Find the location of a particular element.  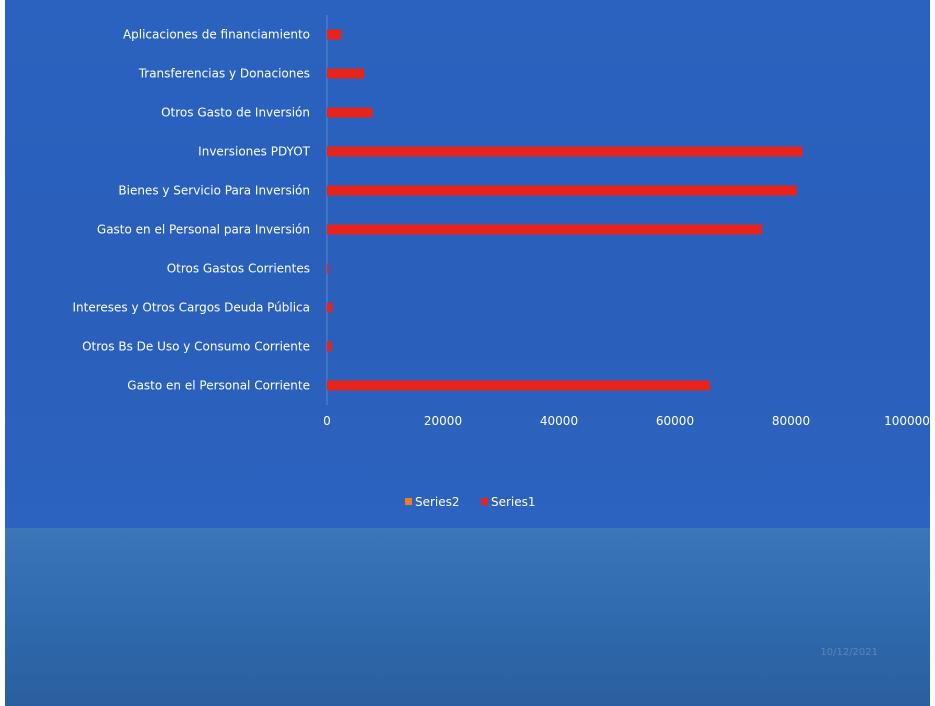

category-label: Inversiones PDYOT is located at coordinates (254, 152).